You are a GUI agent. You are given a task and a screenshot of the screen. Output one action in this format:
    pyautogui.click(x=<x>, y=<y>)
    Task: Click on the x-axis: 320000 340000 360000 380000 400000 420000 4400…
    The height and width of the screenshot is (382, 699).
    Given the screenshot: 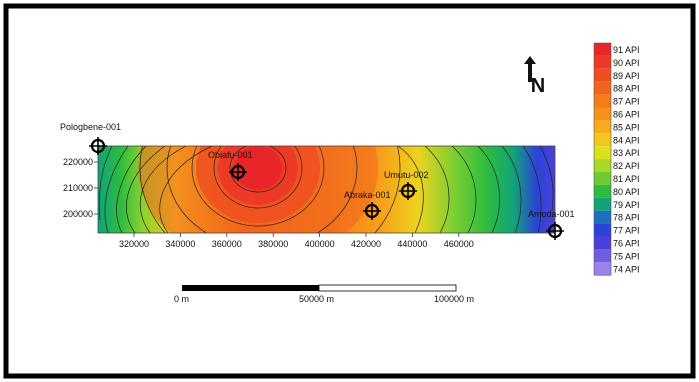 What is the action you would take?
    pyautogui.click(x=296, y=241)
    